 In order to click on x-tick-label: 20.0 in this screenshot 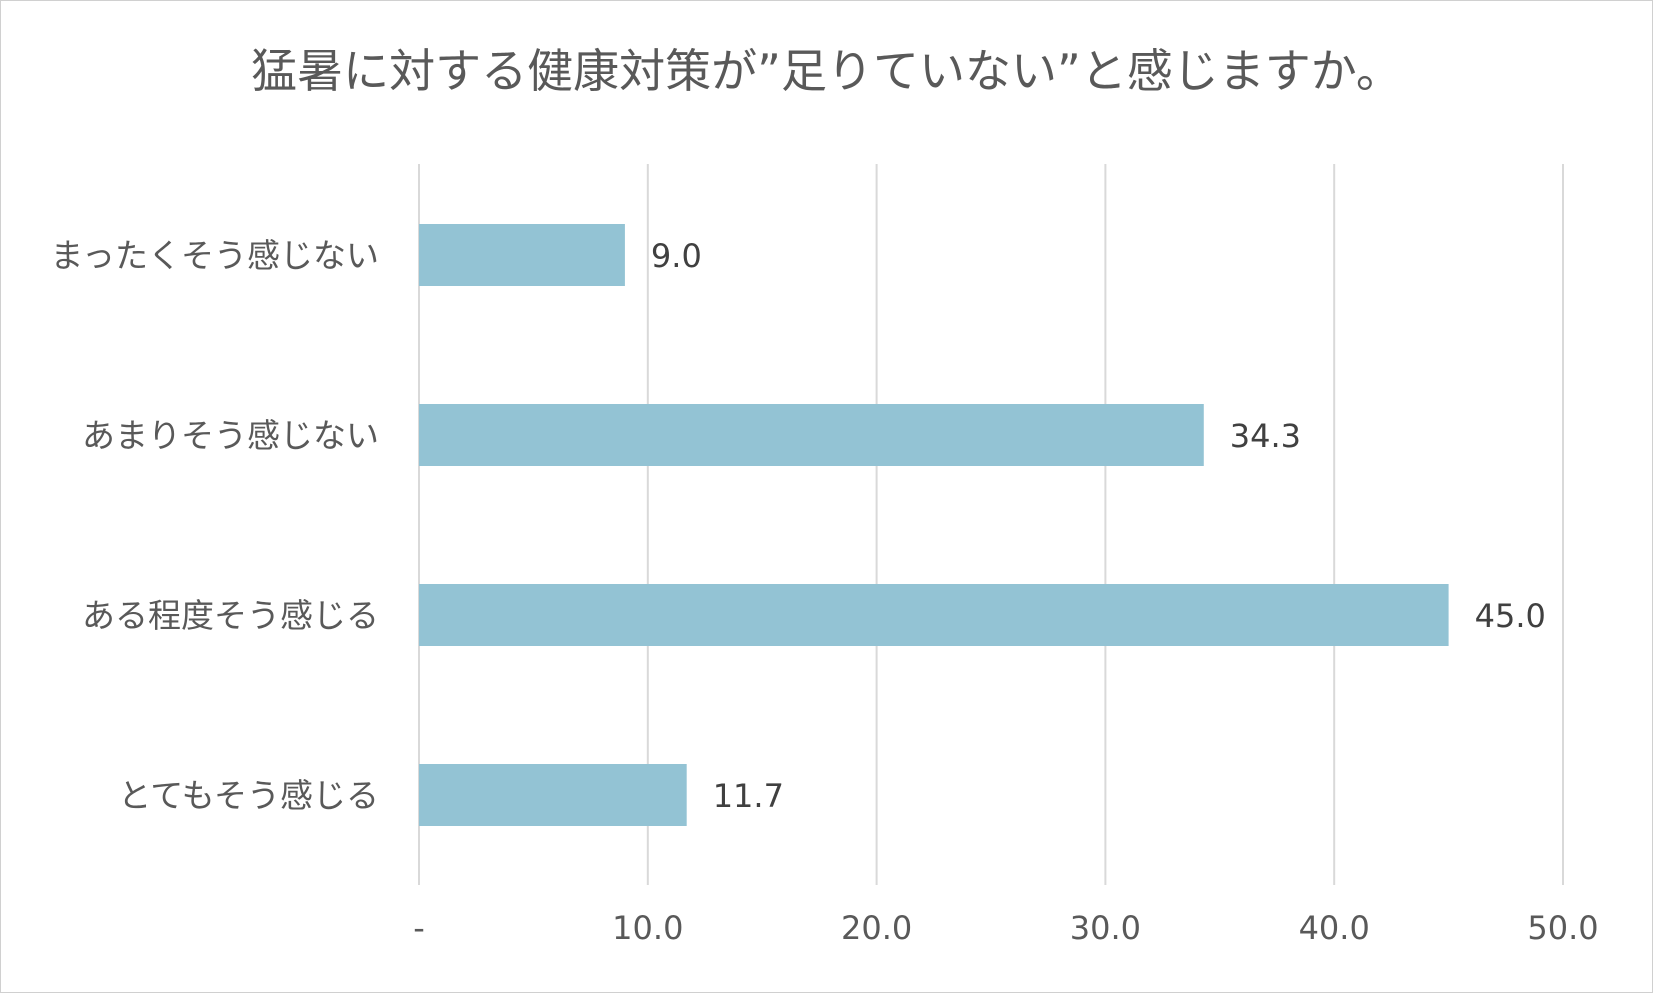, I will do `click(876, 928)`.